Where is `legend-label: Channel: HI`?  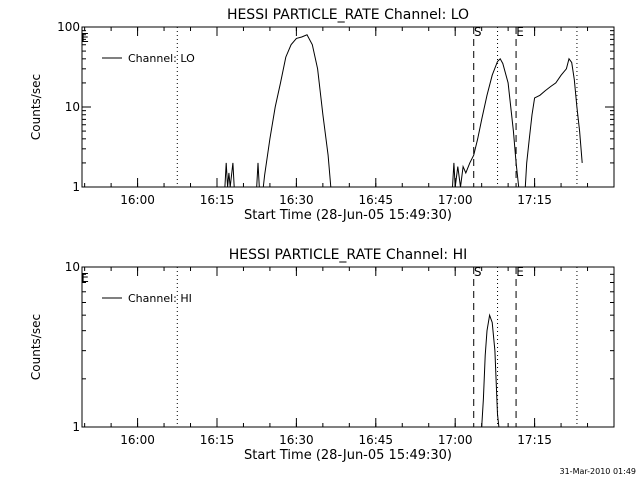
legend-label: Channel: HI is located at coordinates (160, 298).